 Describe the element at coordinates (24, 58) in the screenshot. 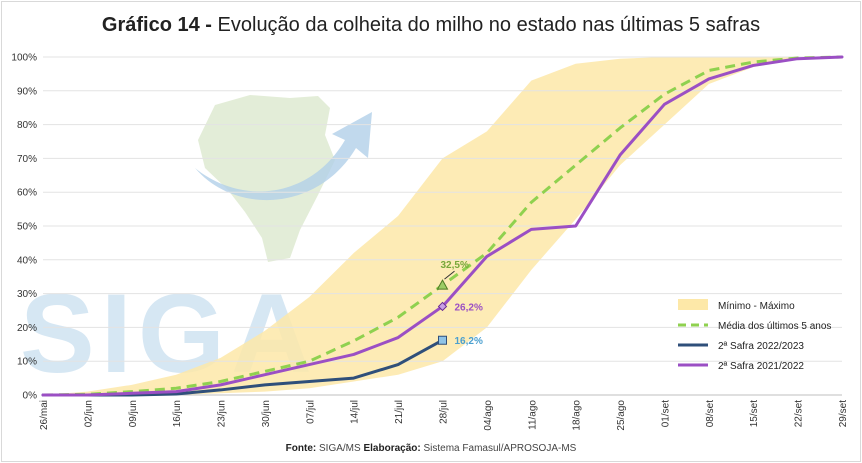

I see `y-tick-label: 100%` at that location.